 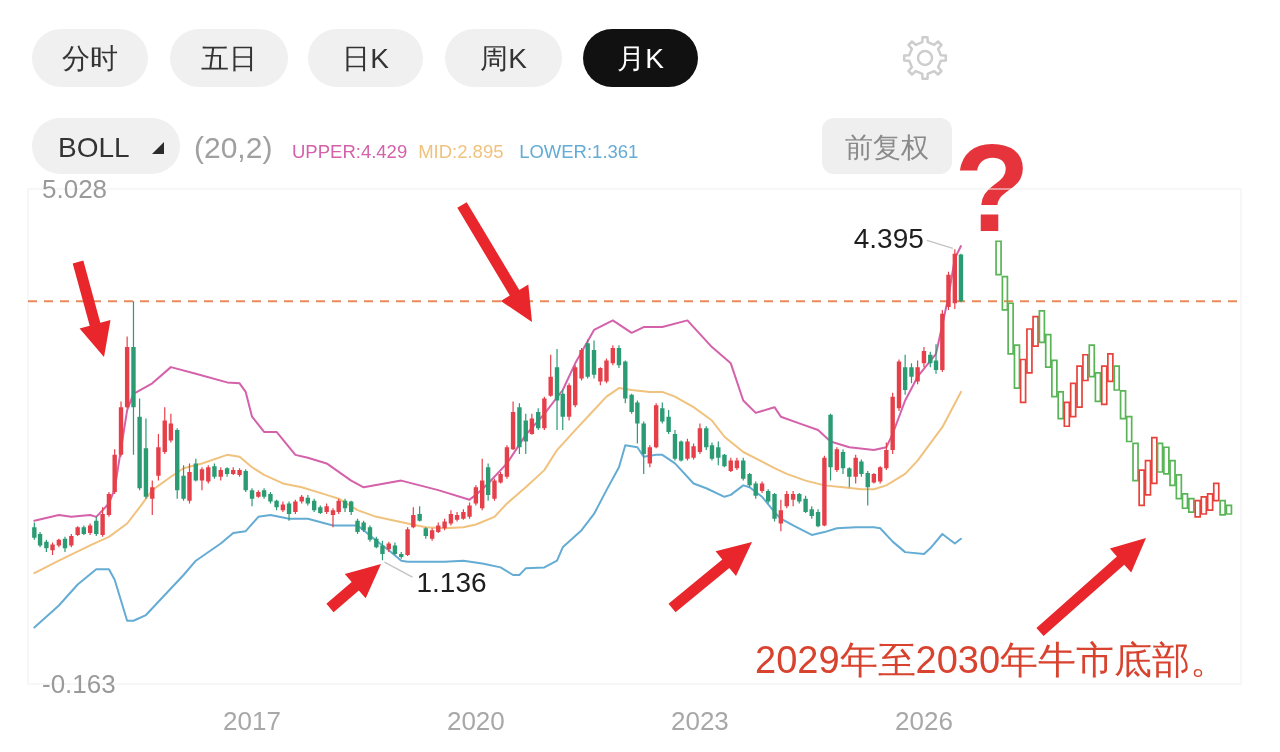 What do you see at coordinates (106, 146) in the screenshot?
I see `dropdown-button: BOLL` at bounding box center [106, 146].